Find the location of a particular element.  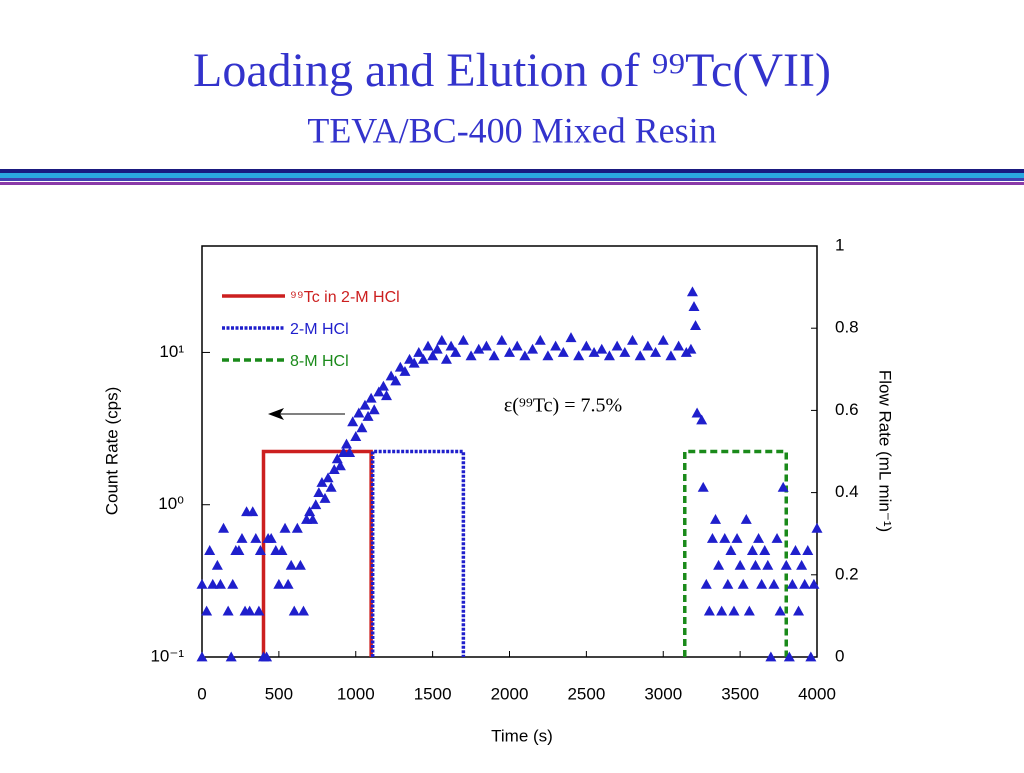

x-axis-title: Time (s) is located at coordinates (522, 735).